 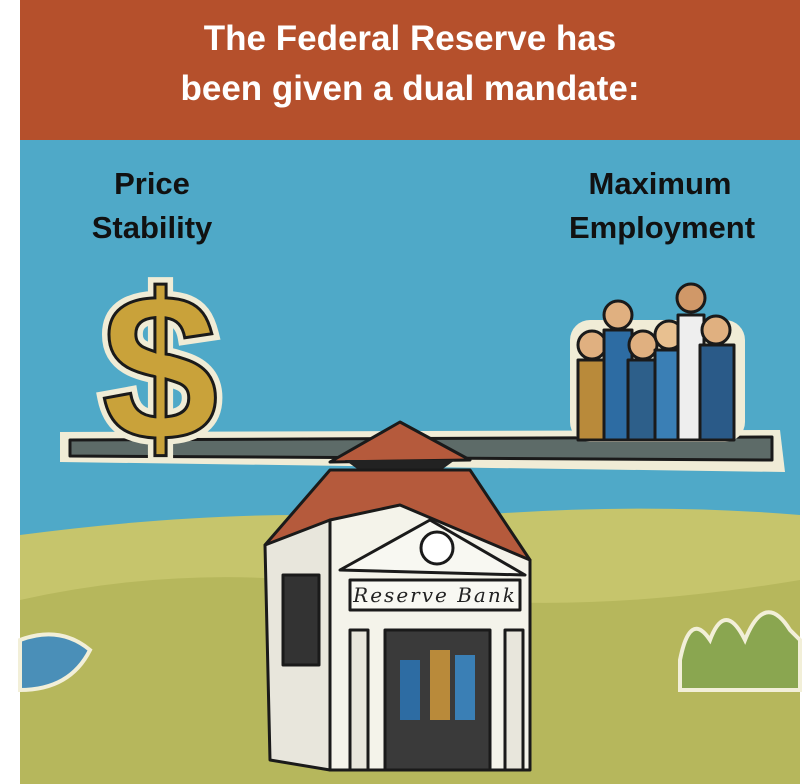 What do you see at coordinates (437, 548) in the screenshot?
I see `clock` at bounding box center [437, 548].